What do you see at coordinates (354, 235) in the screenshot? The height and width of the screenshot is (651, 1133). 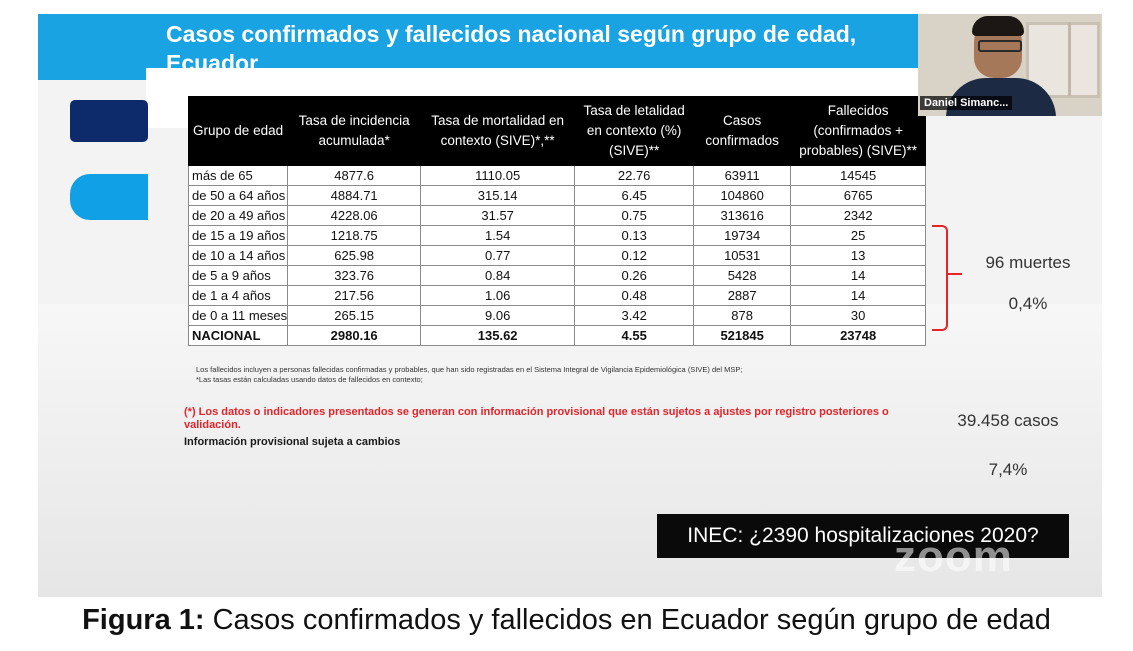 I see `cell-incidence: 1218.75` at bounding box center [354, 235].